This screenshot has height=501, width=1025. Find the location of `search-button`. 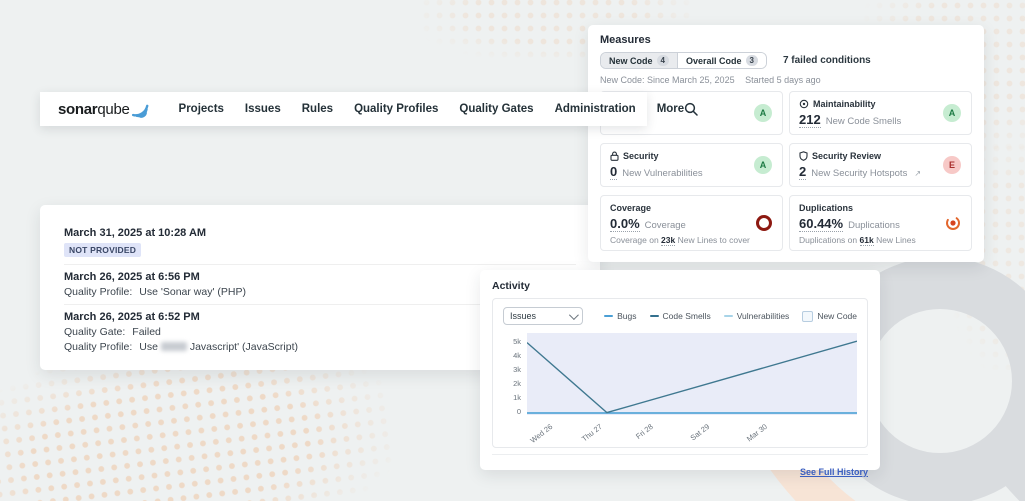

search-button is located at coordinates (691, 109).